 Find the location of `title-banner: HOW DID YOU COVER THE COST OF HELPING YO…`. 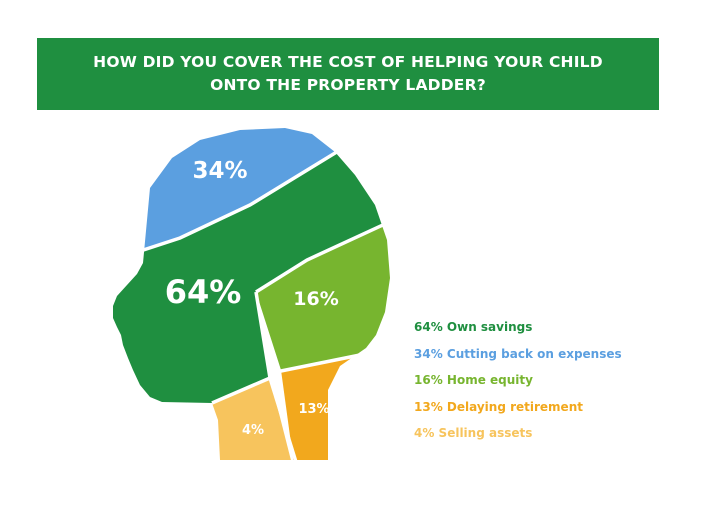

title-banner: HOW DID YOU COVER THE COST OF HELPING YO… is located at coordinates (348, 74).